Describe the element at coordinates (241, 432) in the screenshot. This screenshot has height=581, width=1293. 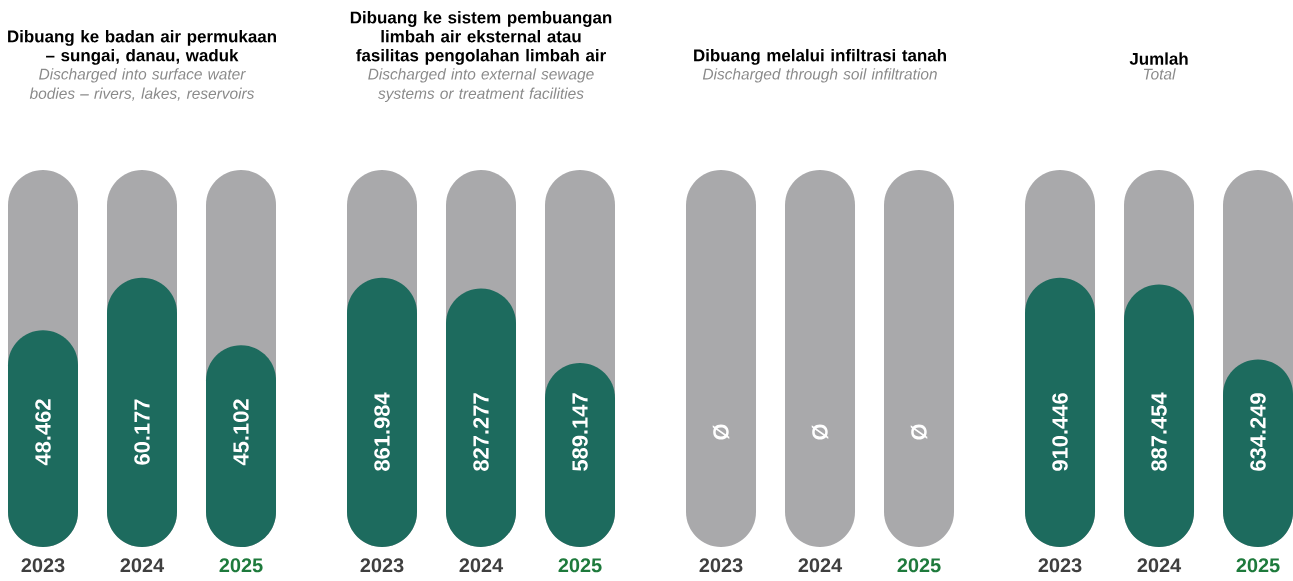
I see `data-label: 45.102` at that location.